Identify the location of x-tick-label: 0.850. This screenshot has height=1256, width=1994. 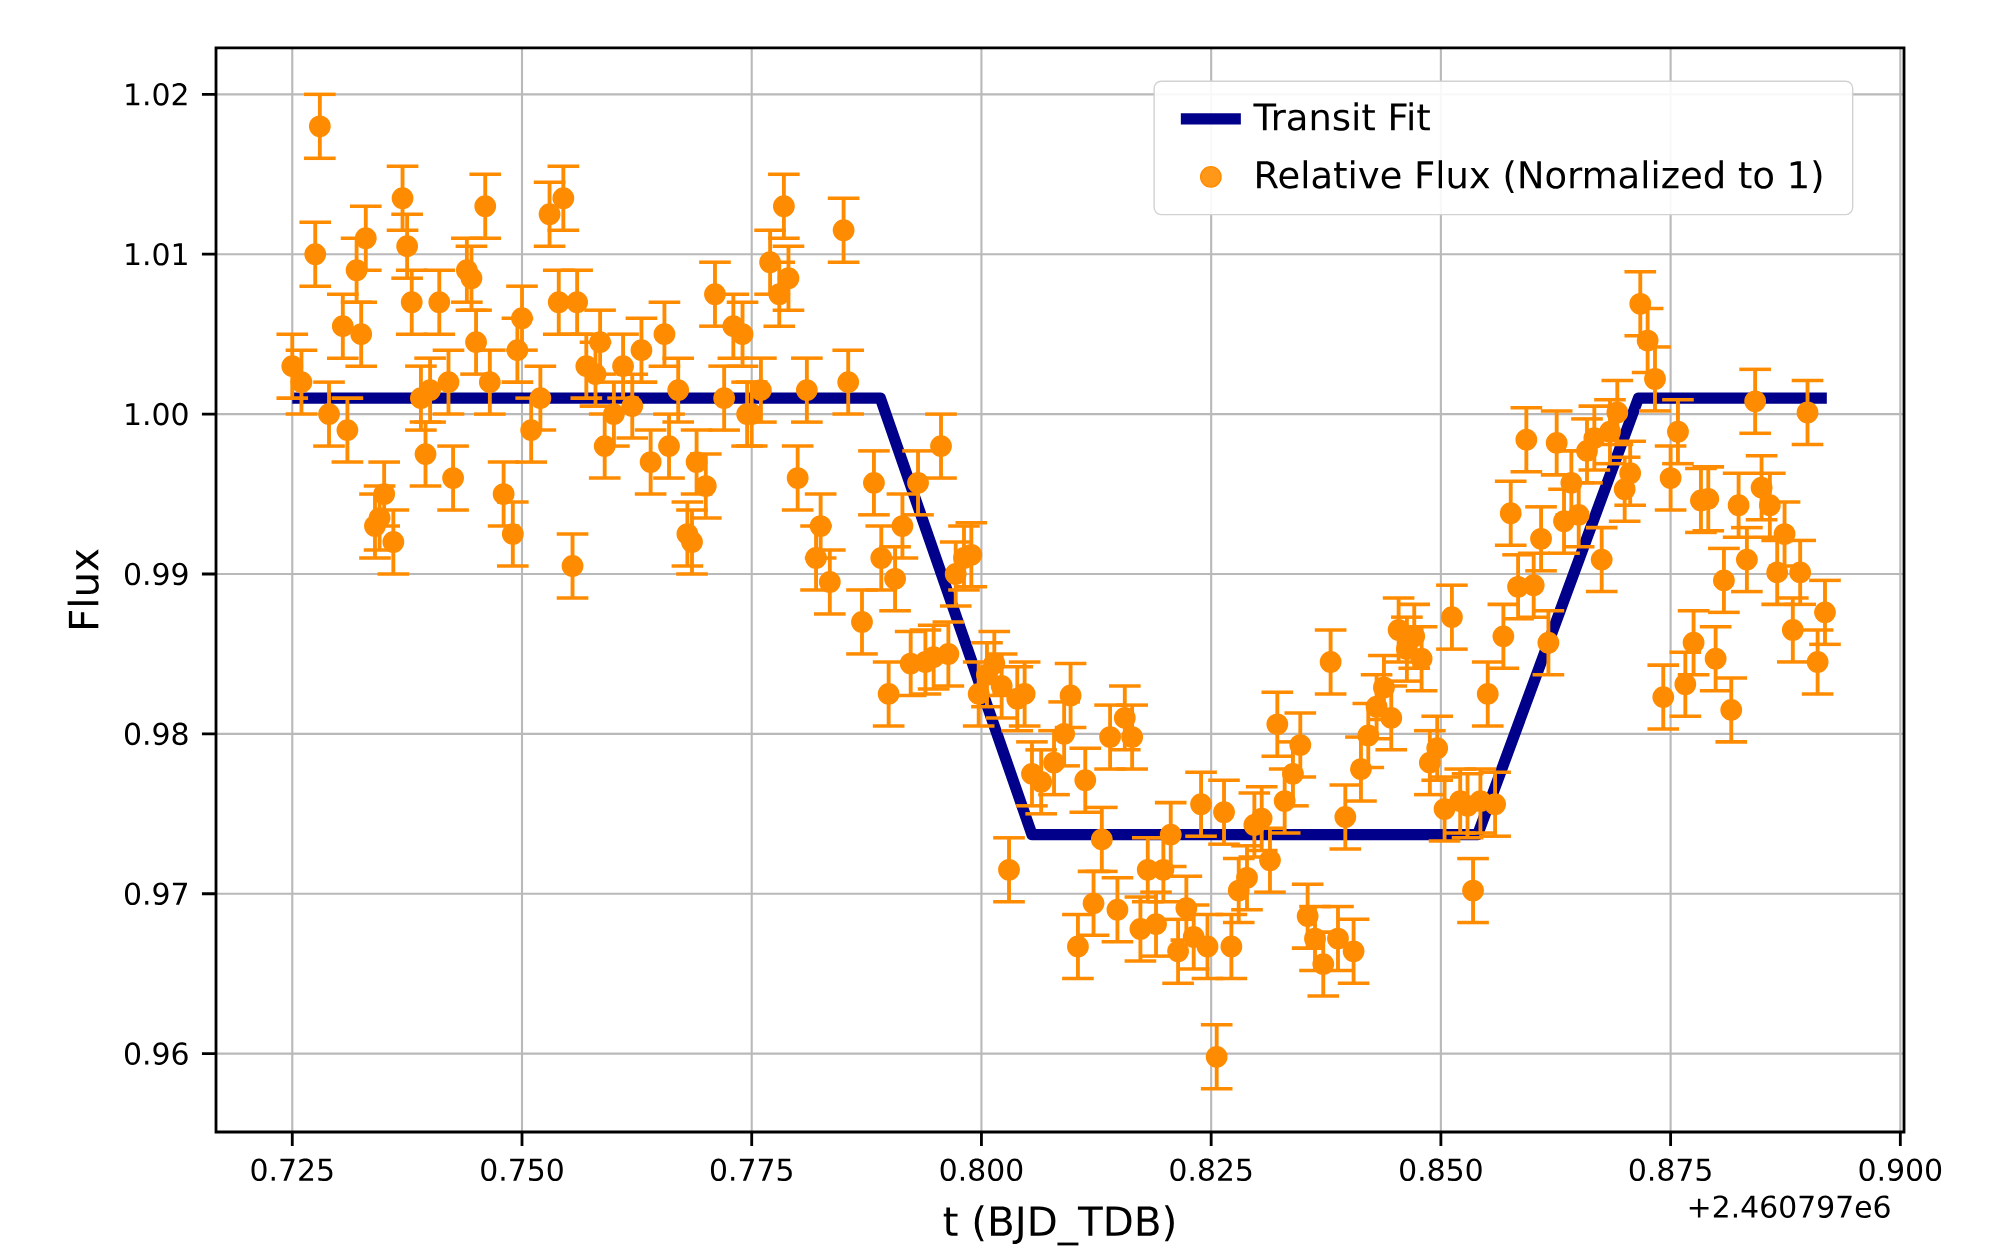
(1441, 1170).